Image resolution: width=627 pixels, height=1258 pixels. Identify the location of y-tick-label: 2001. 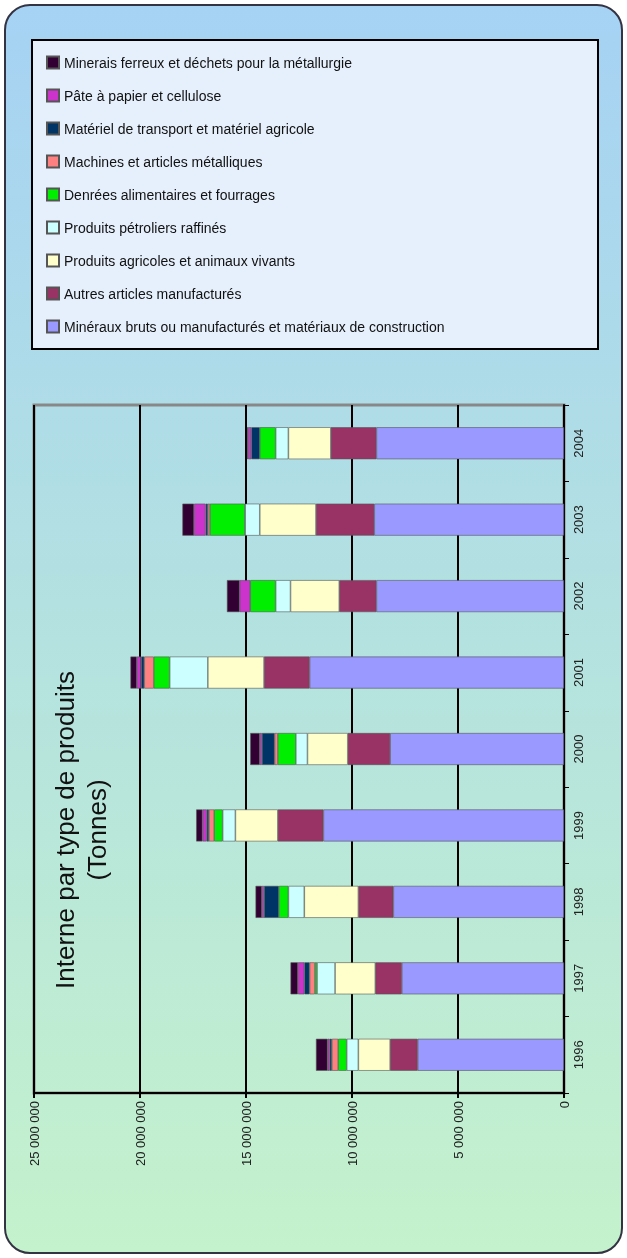
(578, 673).